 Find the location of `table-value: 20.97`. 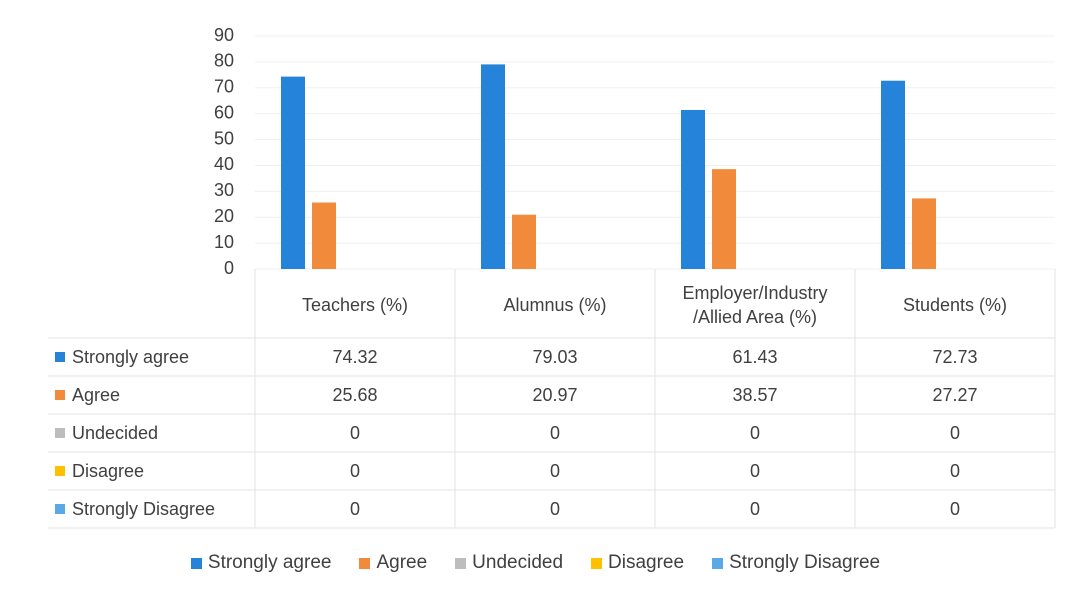

table-value: 20.97 is located at coordinates (554, 395).